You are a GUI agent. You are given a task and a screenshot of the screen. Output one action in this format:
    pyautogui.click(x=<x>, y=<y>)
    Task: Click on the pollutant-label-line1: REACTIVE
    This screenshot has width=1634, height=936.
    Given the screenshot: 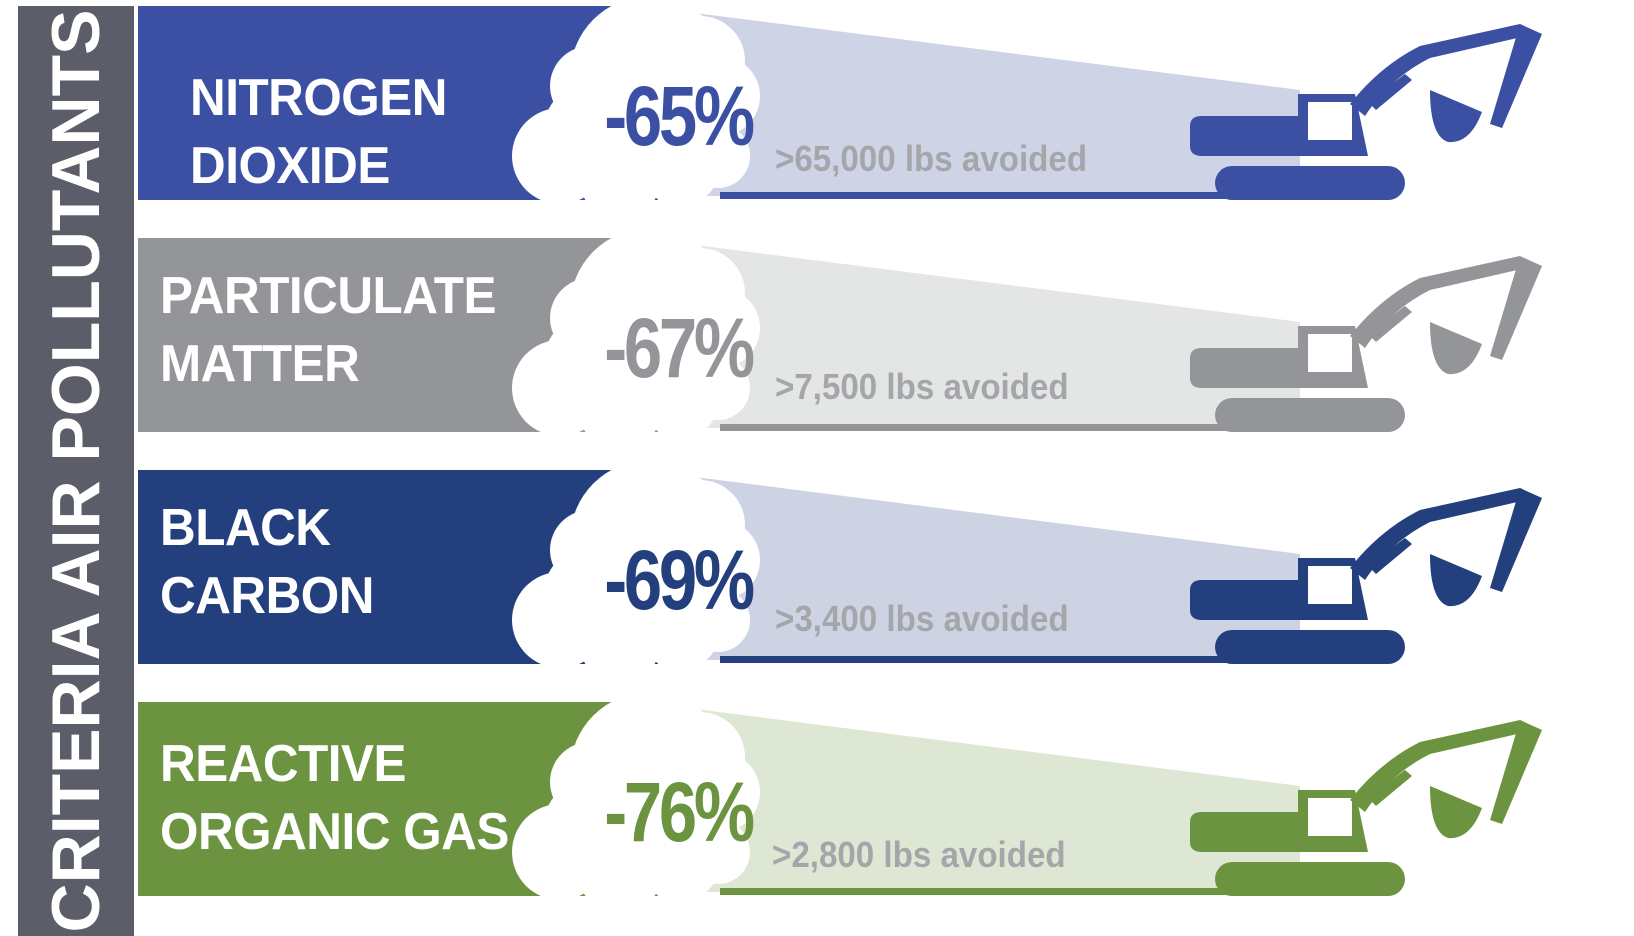 What is the action you would take?
    pyautogui.click(x=283, y=764)
    